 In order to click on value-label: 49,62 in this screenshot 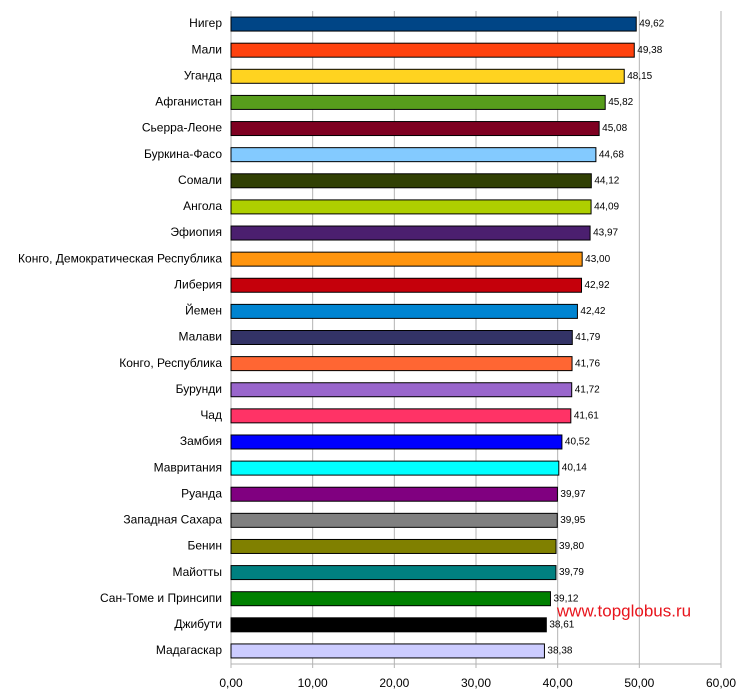, I will do `click(651, 24)`.